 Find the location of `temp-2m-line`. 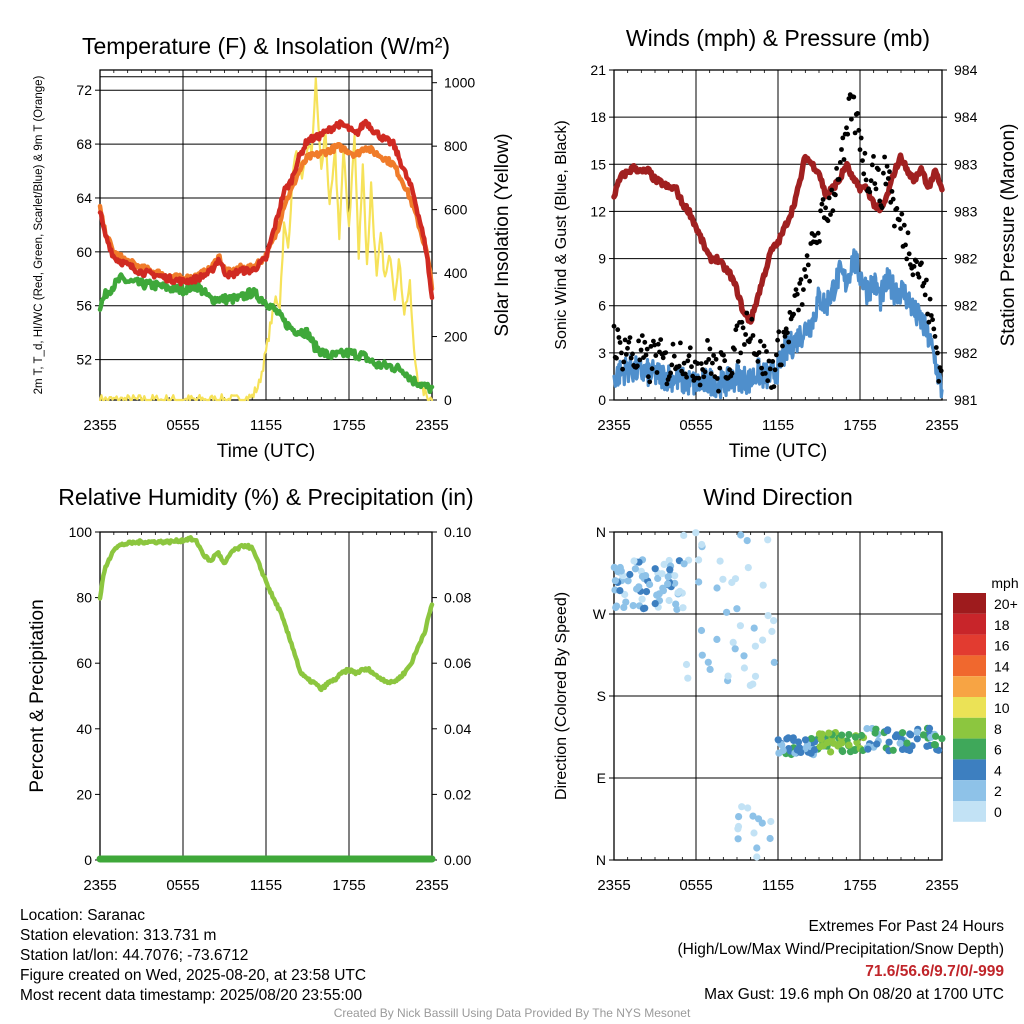

temp-2m-line is located at coordinates (266, 209).